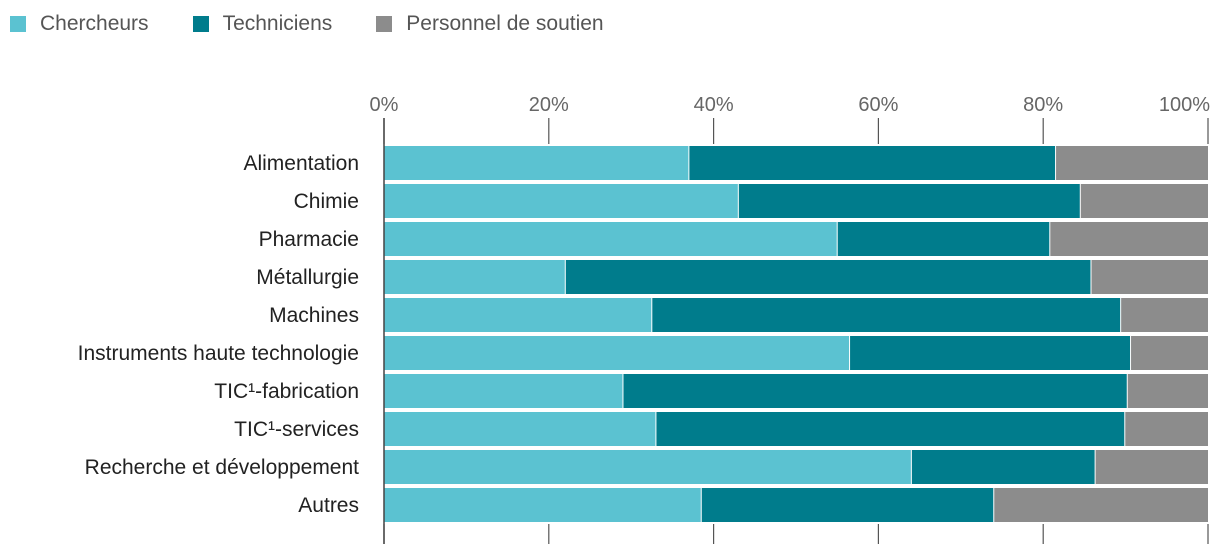 The width and height of the screenshot is (1220, 556). What do you see at coordinates (1043, 105) in the screenshot?
I see `x-tick-label-4: 80%` at bounding box center [1043, 105].